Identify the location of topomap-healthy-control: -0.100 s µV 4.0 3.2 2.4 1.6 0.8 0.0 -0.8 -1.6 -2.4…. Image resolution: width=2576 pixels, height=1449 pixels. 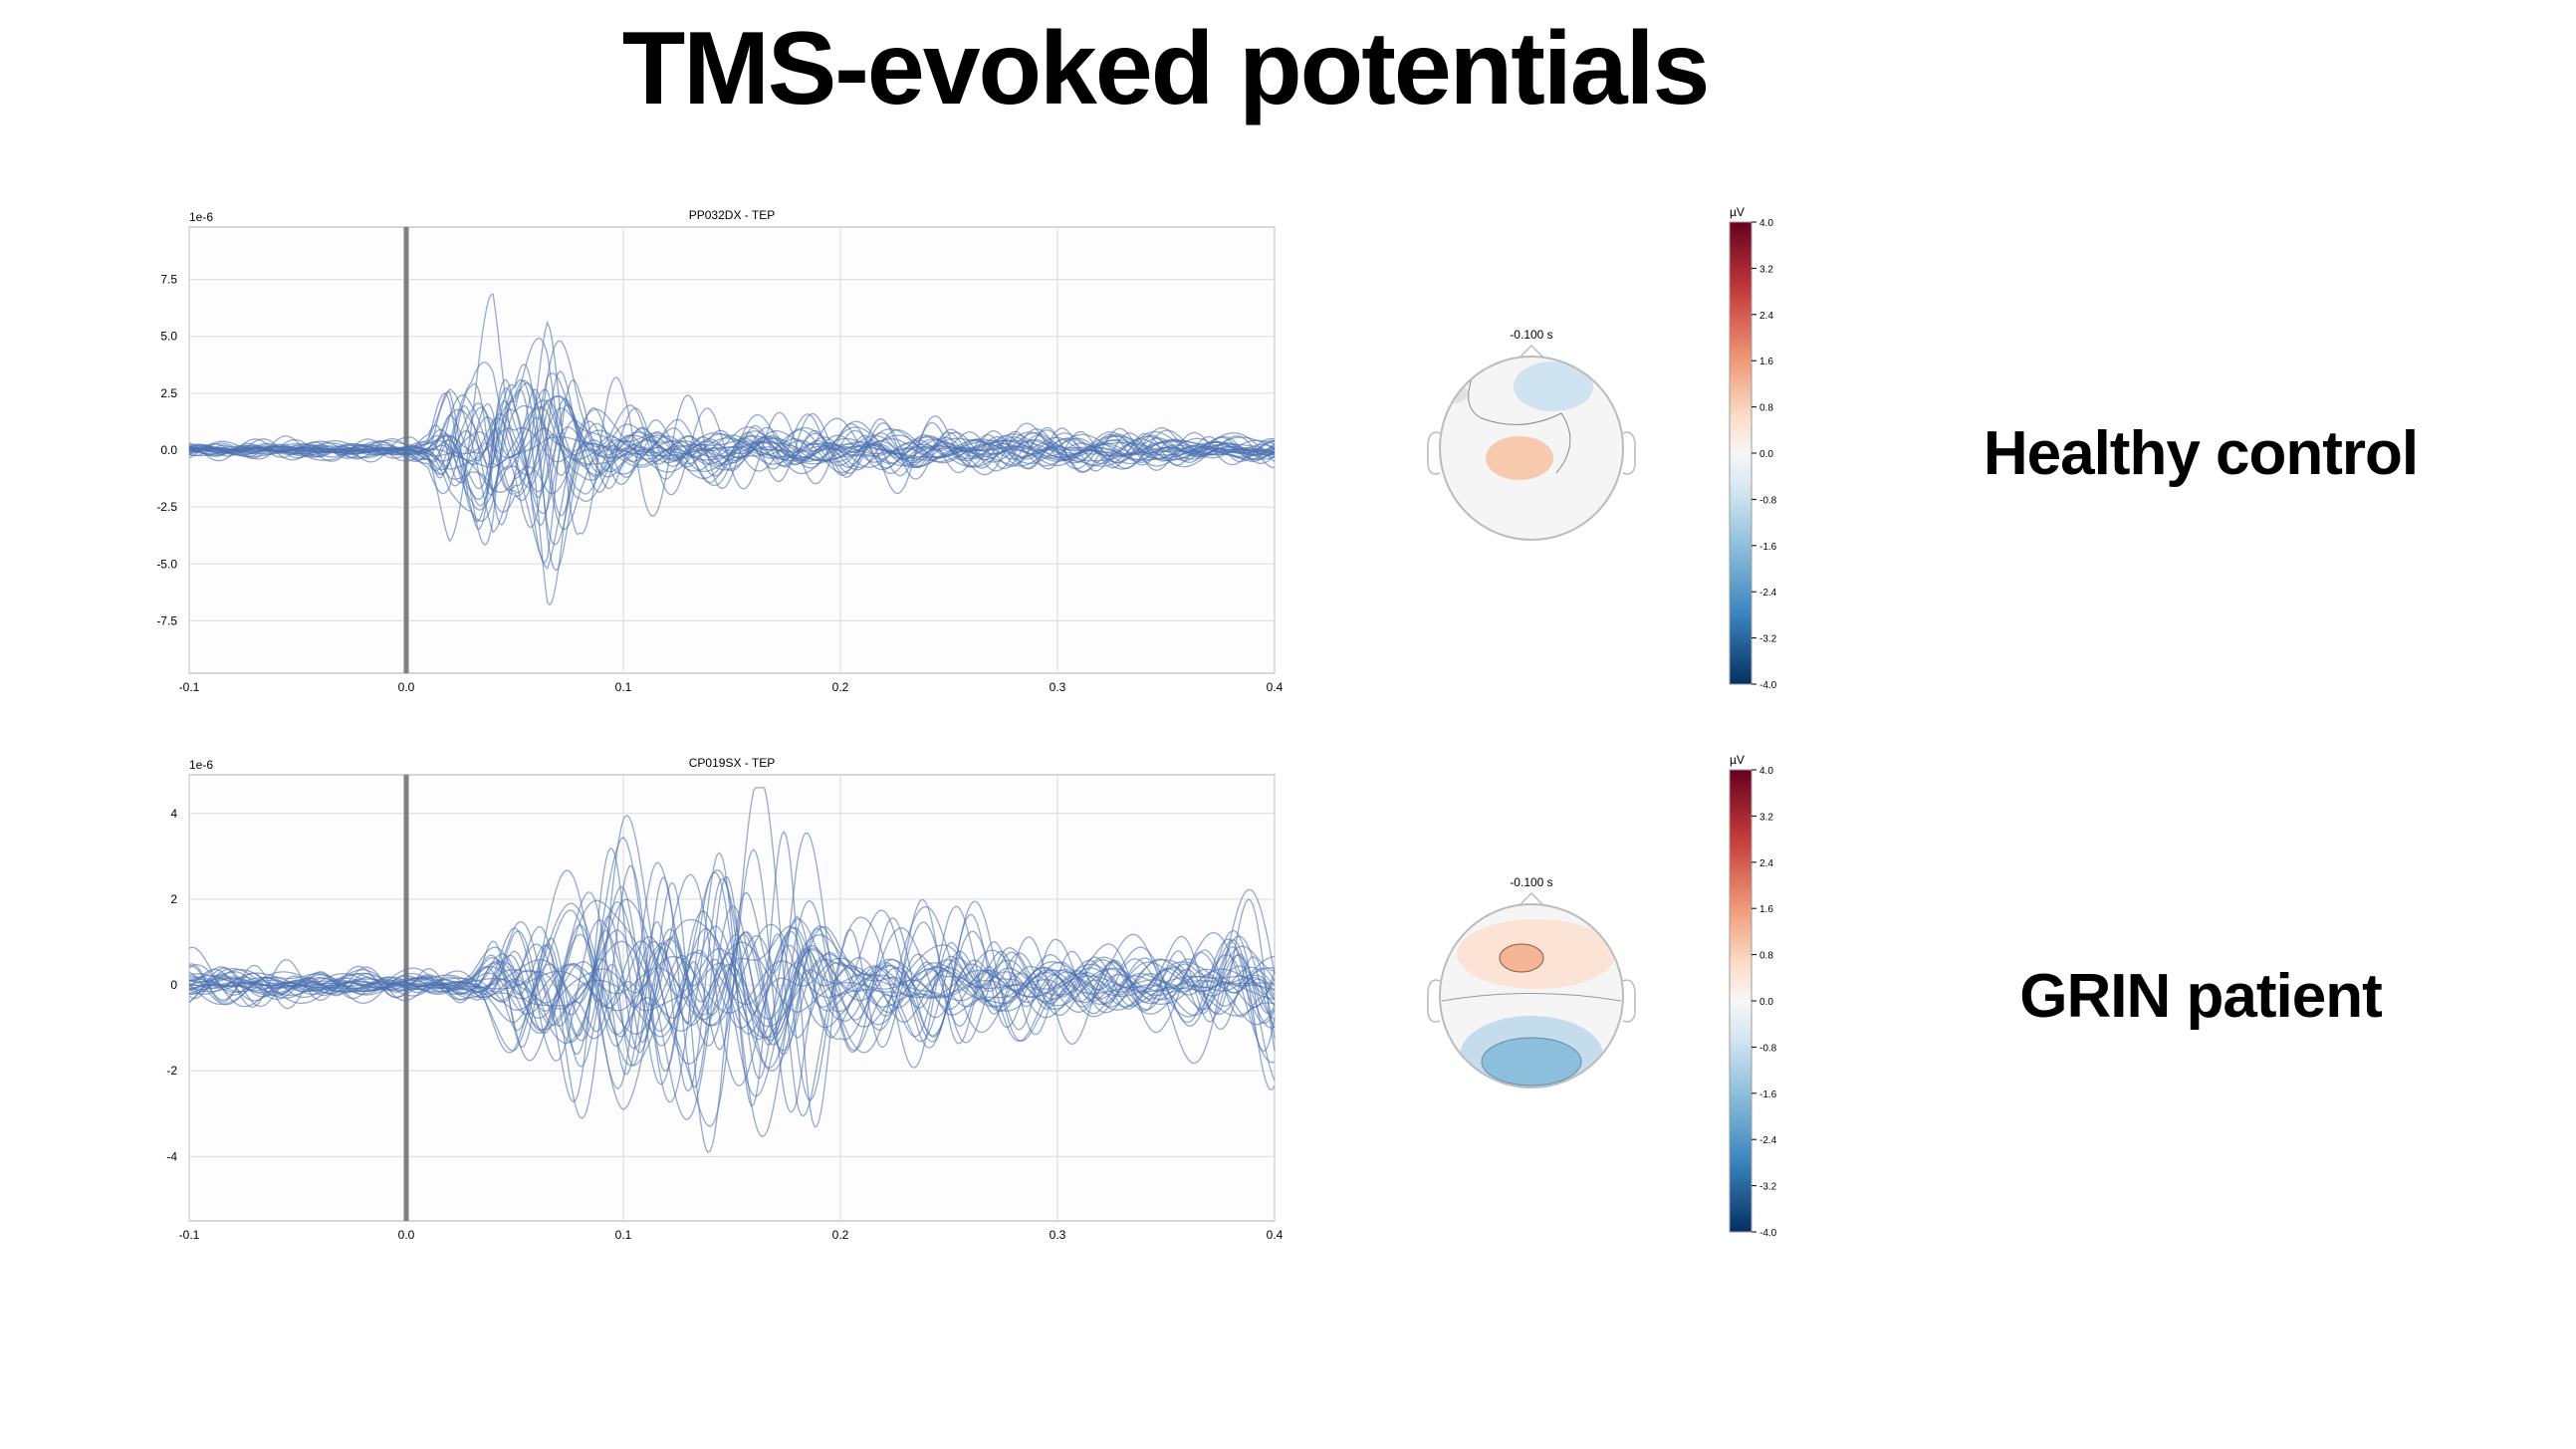
(1602, 448).